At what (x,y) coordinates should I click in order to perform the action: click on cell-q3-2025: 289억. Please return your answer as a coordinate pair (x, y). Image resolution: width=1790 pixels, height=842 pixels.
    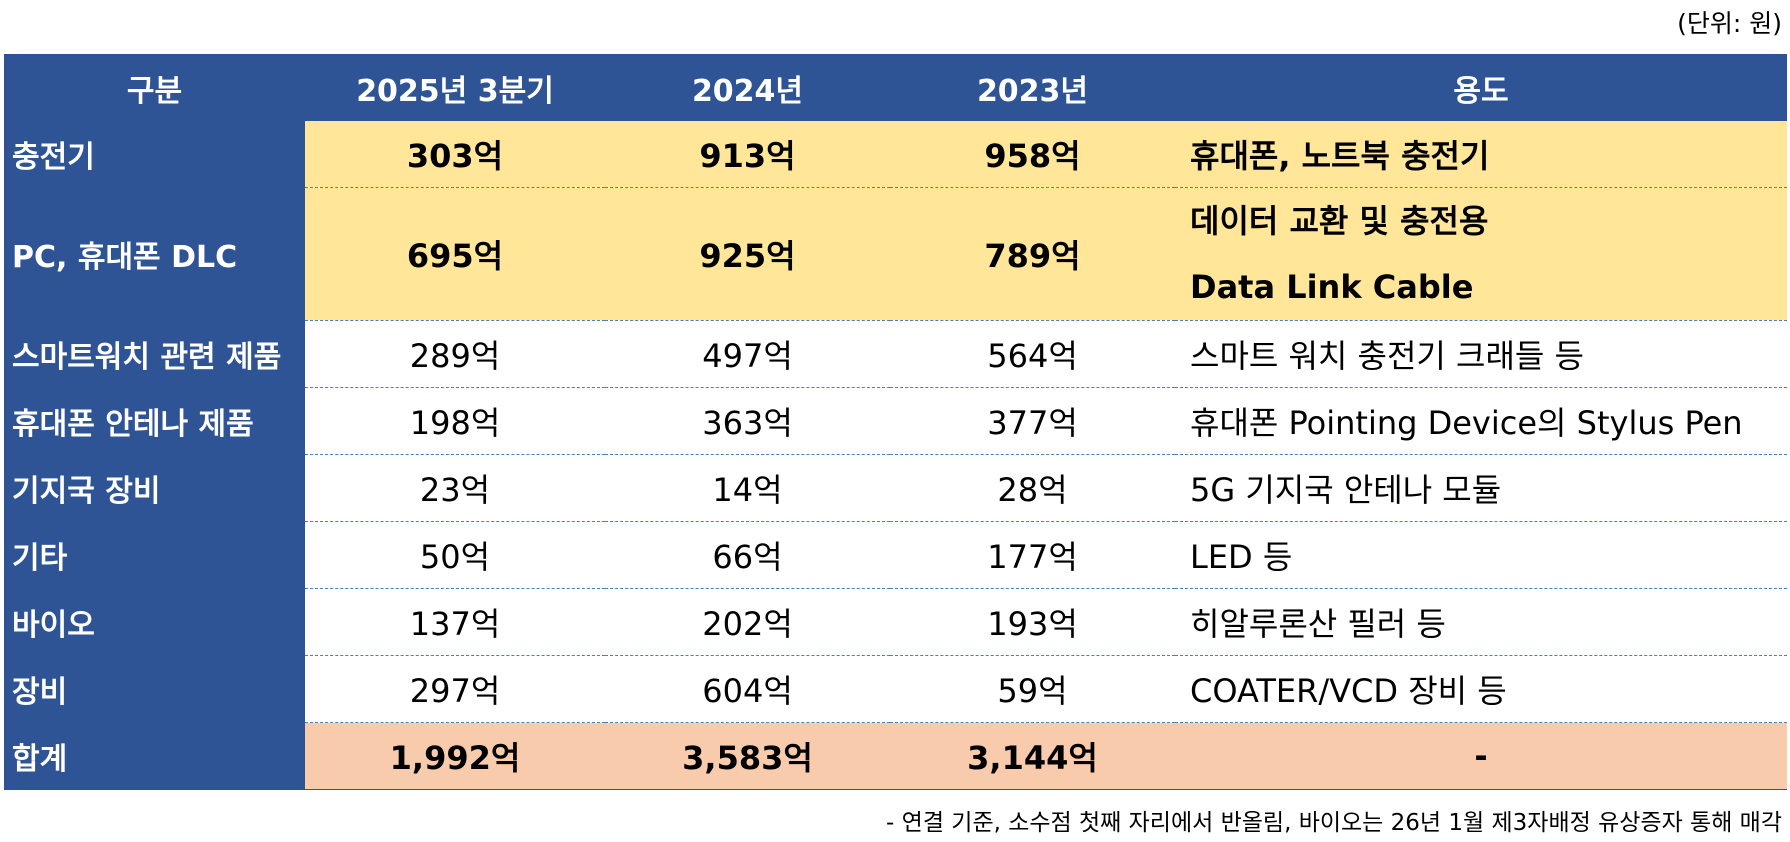
    Looking at the image, I should click on (455, 354).